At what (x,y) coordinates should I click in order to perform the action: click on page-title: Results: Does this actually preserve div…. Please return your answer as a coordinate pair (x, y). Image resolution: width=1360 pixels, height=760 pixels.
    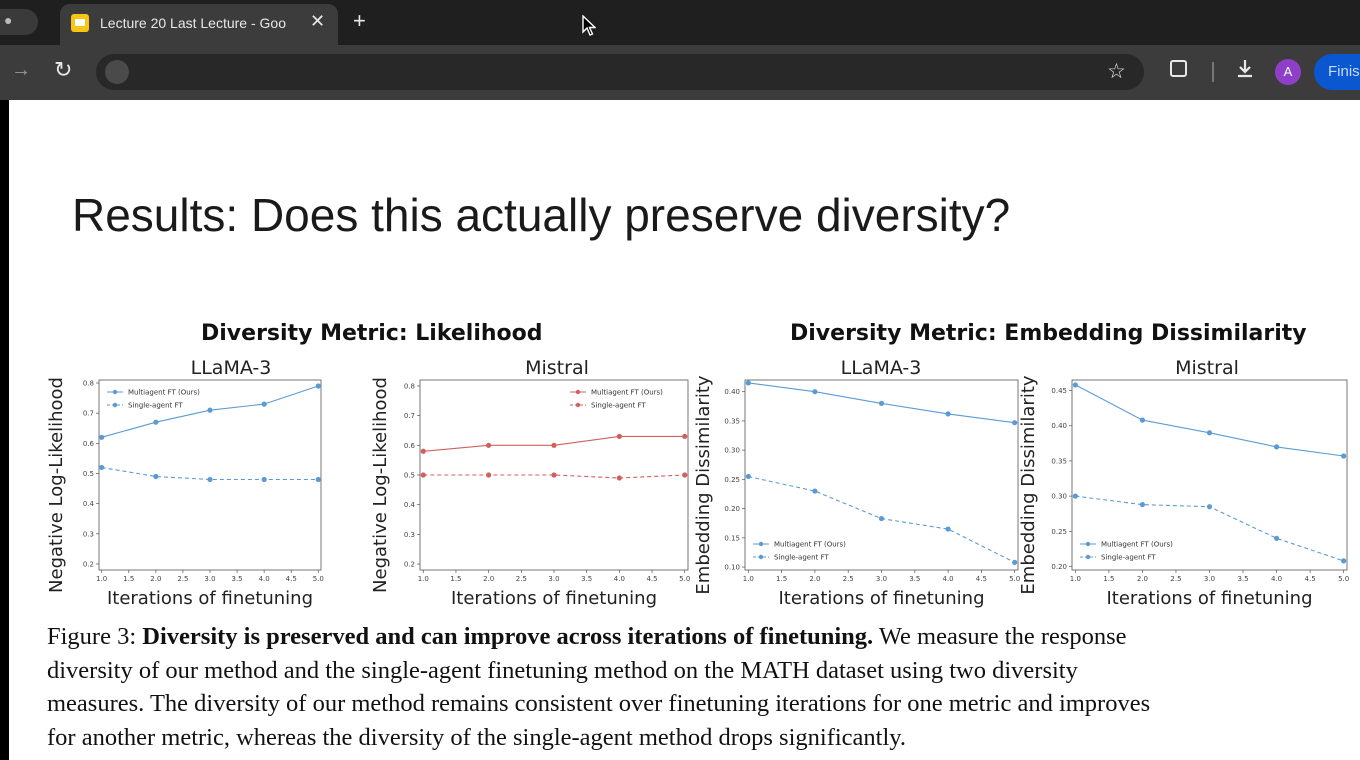
    Looking at the image, I should click on (541, 215).